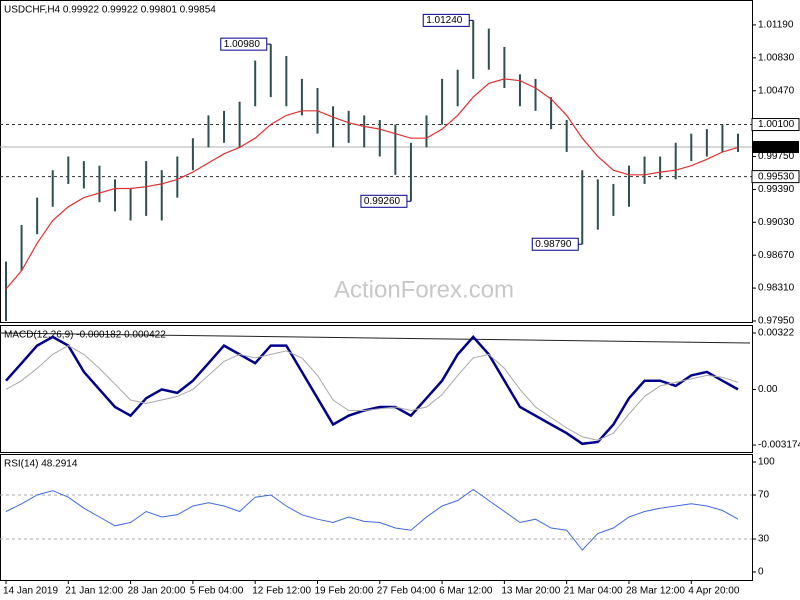  I want to click on x-tick-label: 12 Feb 12:00, so click(281, 591).